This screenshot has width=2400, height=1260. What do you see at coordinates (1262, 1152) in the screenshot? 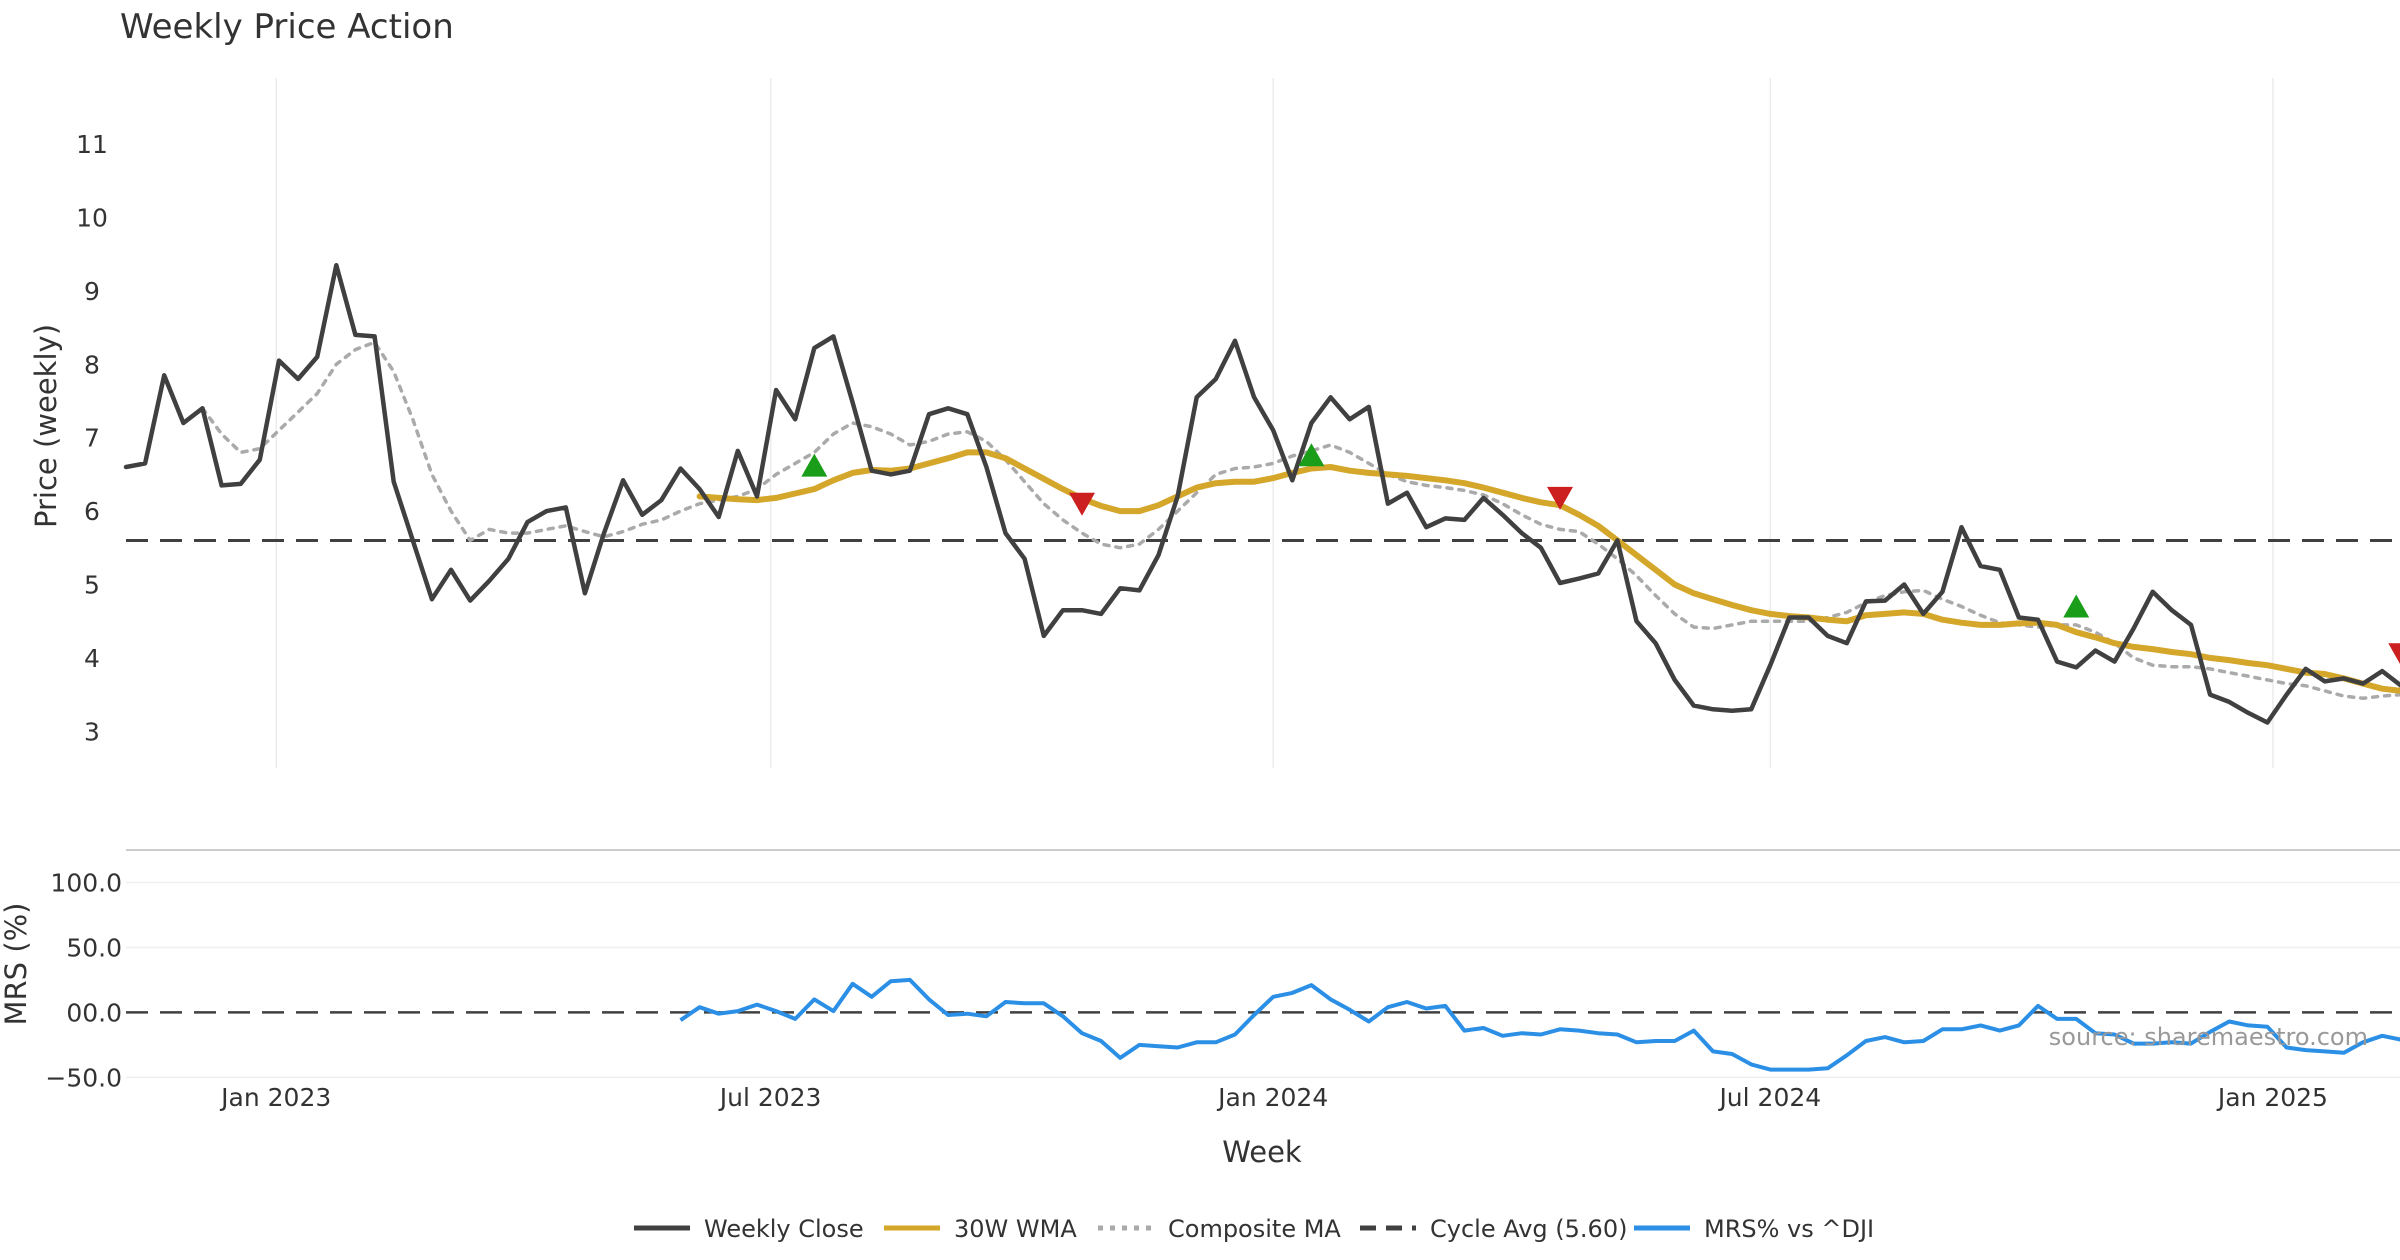
I see `x-axis-label: Week` at bounding box center [1262, 1152].